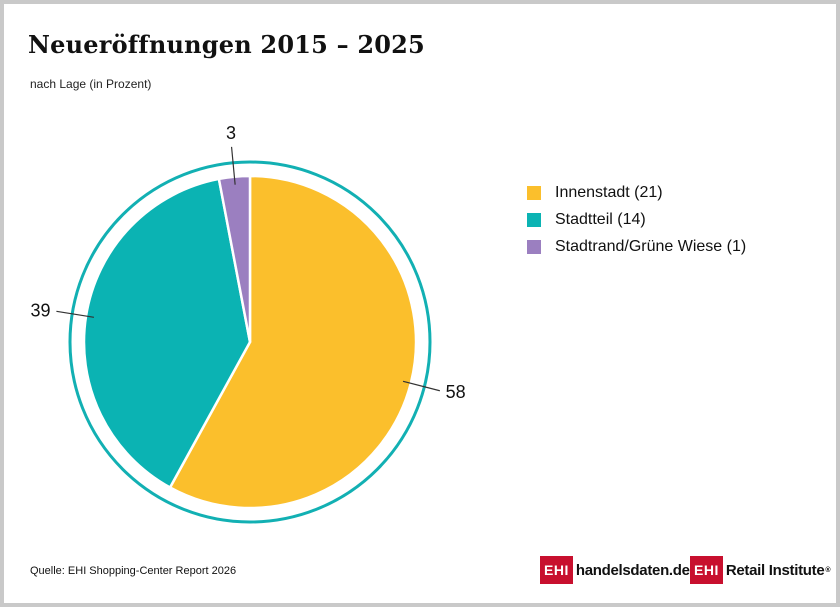 The width and height of the screenshot is (840, 607). I want to click on legend-swatch-stadtrand, so click(534, 247).